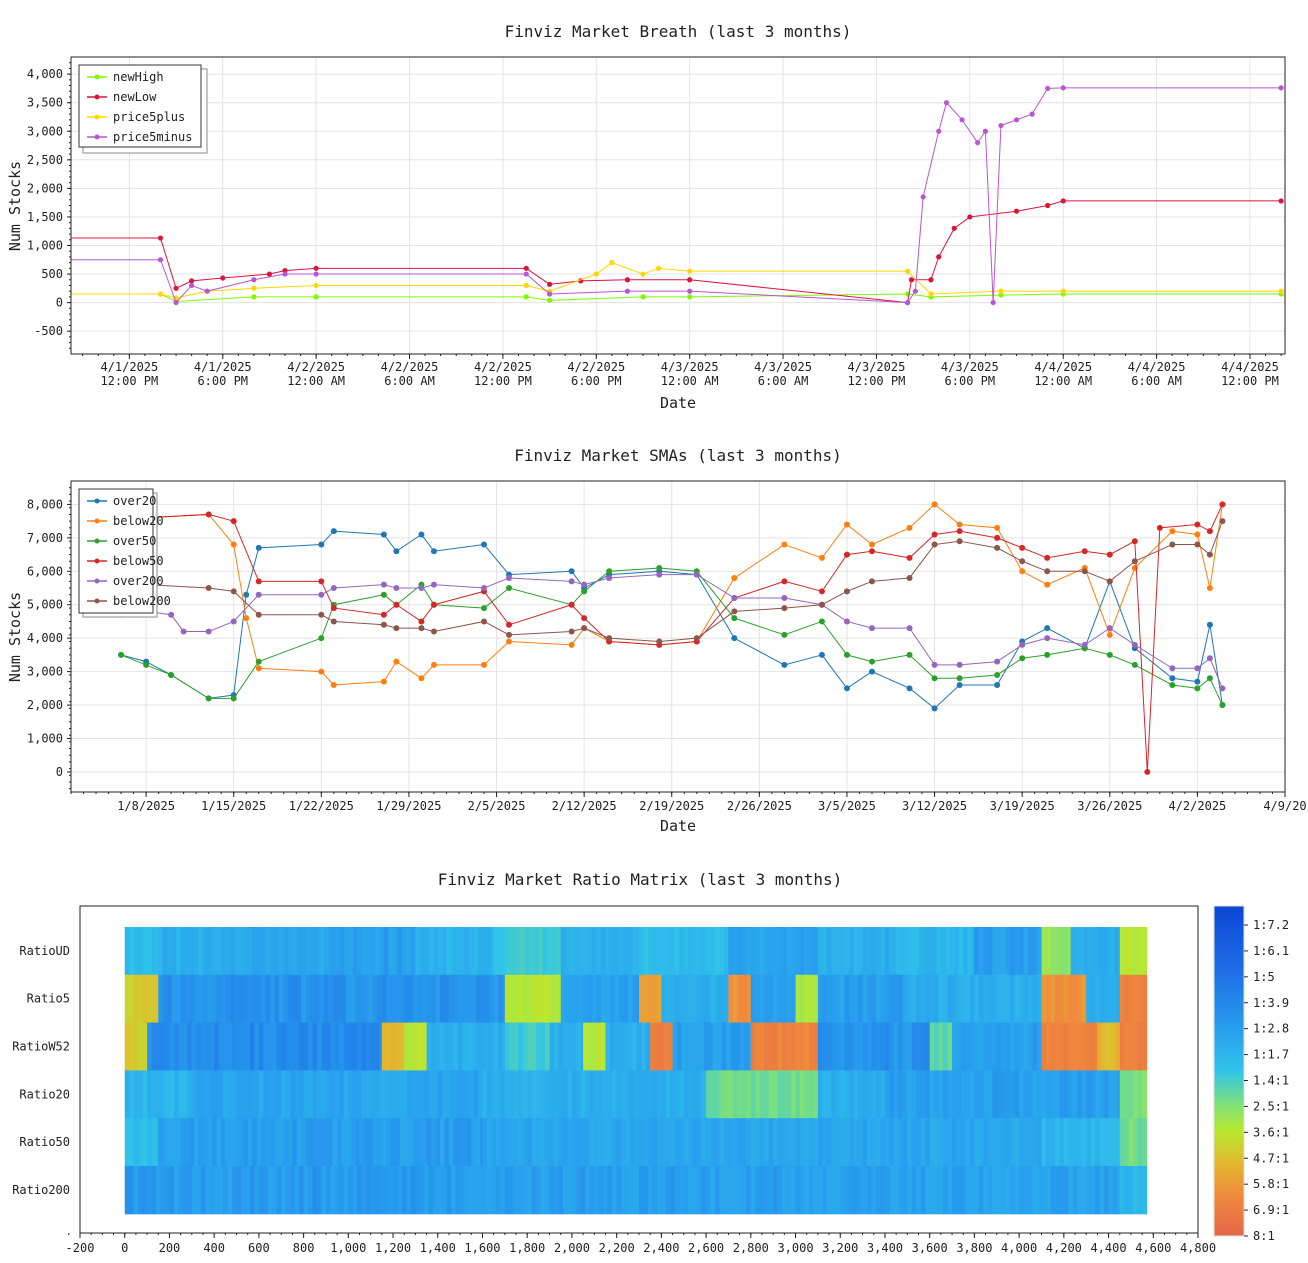 This screenshot has height=1263, width=1308. What do you see at coordinates (1250, 381) in the screenshot?
I see `breadth-x-tick-label: 12:00 PM` at bounding box center [1250, 381].